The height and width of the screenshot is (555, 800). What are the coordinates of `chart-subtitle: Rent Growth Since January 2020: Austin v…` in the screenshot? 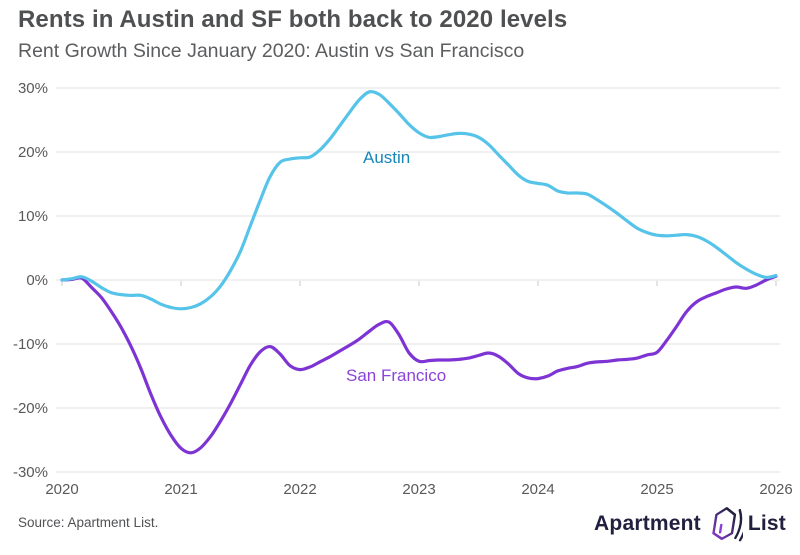 It's located at (271, 51).